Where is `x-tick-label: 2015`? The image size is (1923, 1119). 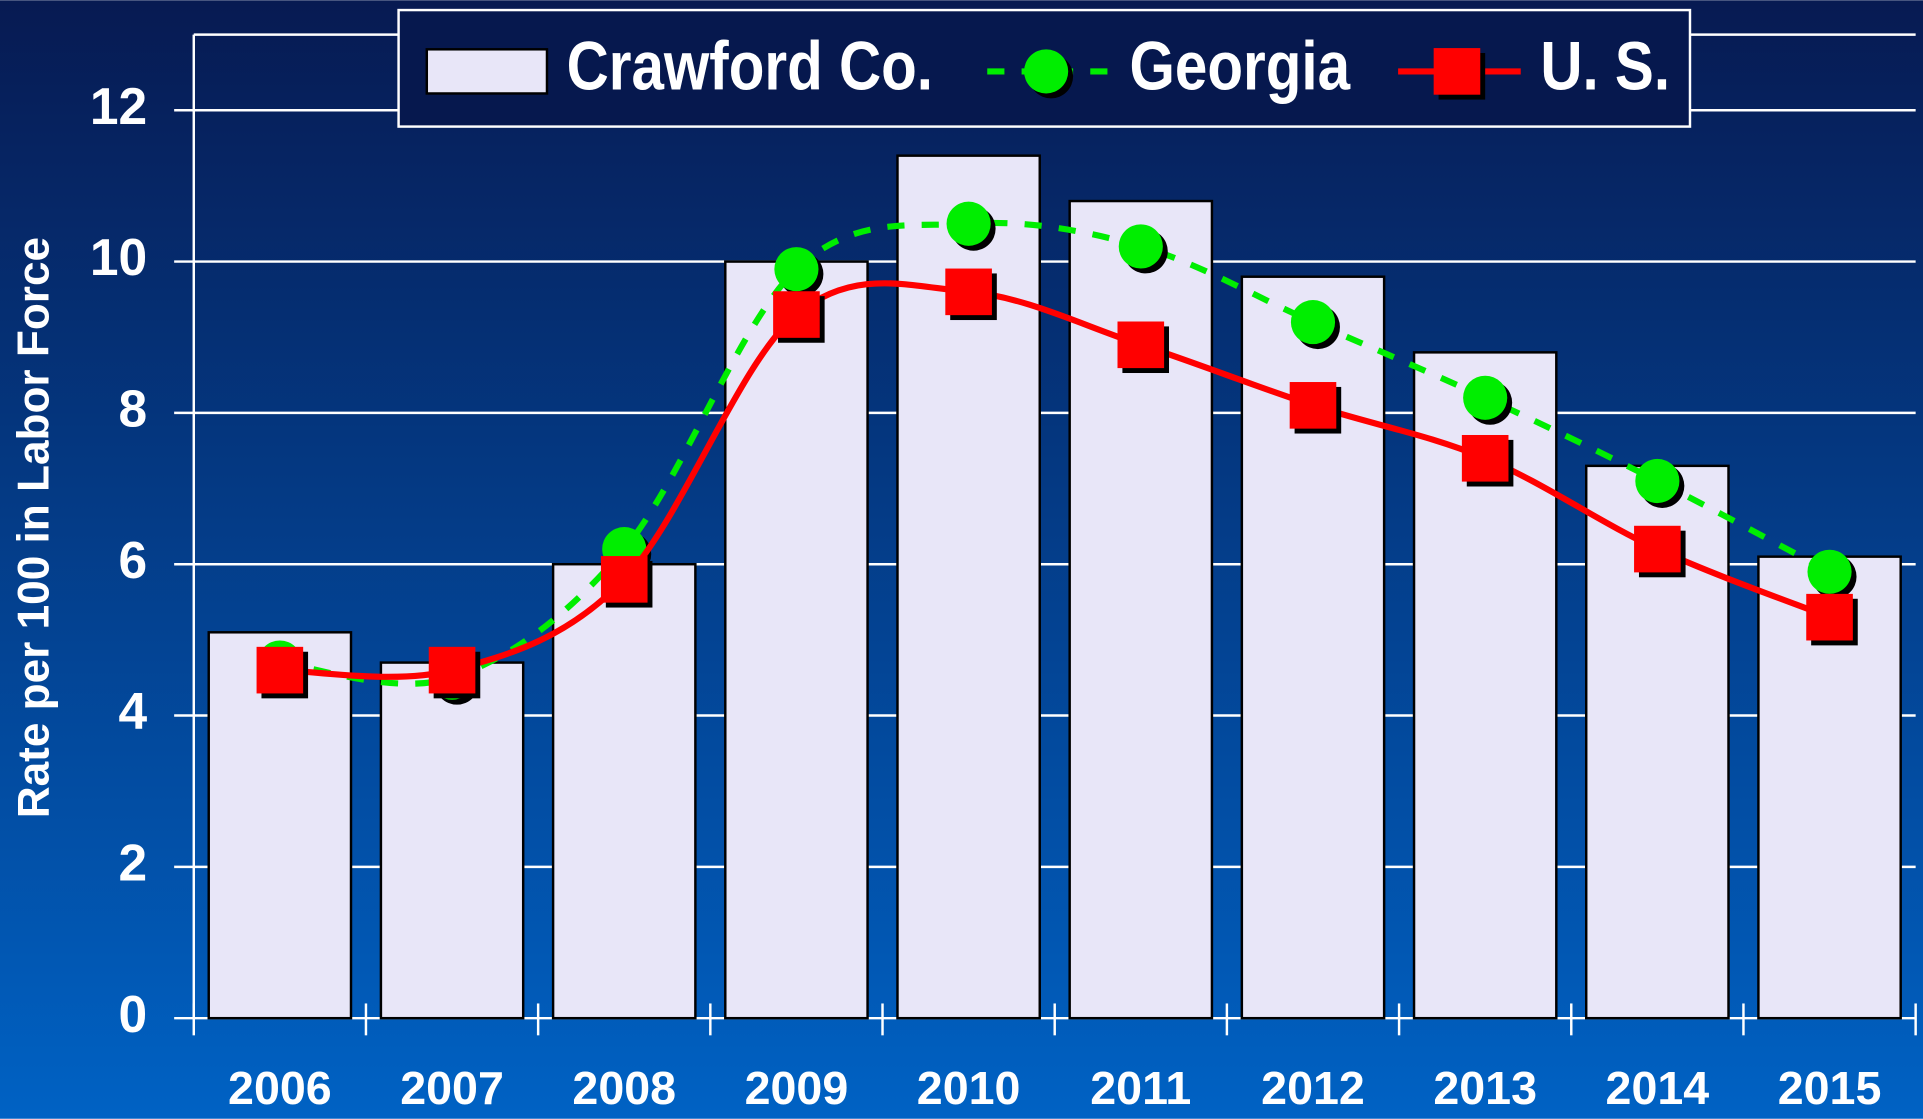
x-tick-label: 2015 is located at coordinates (1830, 1088).